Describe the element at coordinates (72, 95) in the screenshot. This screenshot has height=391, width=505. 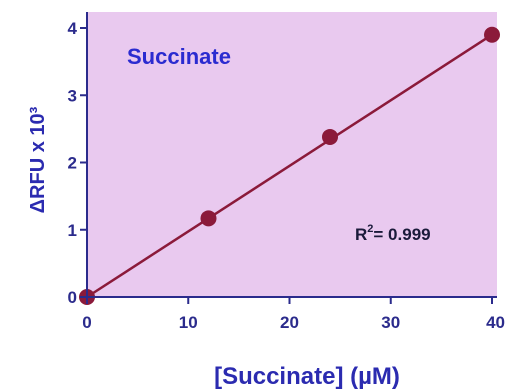
I see `y-tick-label: 3` at that location.